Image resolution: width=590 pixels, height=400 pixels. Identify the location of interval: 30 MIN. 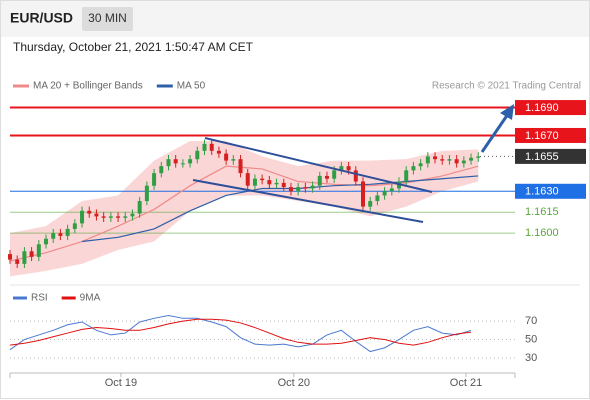
(107, 18).